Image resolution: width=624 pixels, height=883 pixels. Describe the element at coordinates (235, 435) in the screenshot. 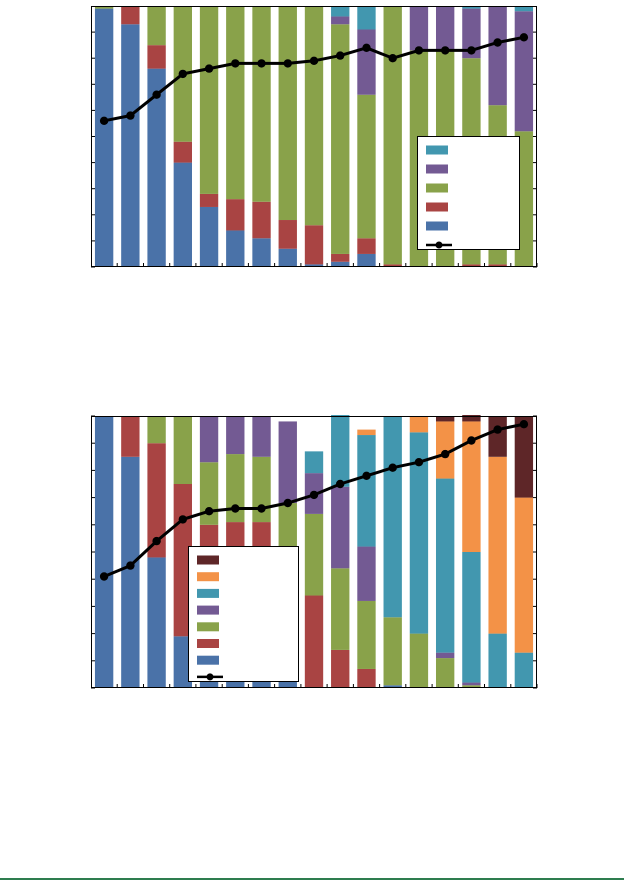

I see `bar-segment-6-purple` at that location.